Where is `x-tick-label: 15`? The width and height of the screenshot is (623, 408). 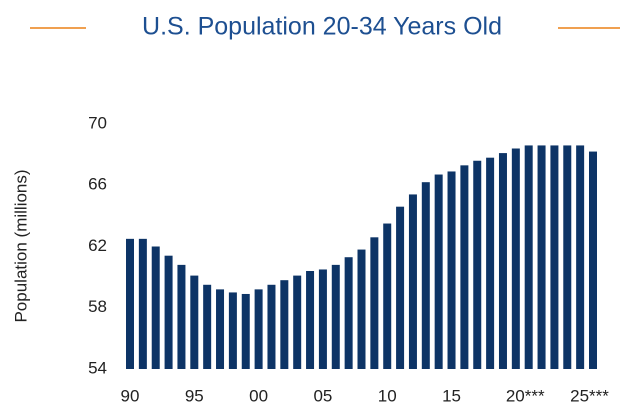
x-tick-label: 15 is located at coordinates (451, 395).